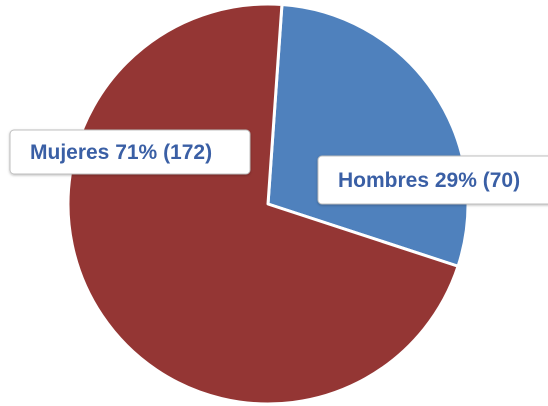  What do you see at coordinates (121, 152) in the screenshot?
I see `data-label-text: Mujeres 71% (172)` at bounding box center [121, 152].